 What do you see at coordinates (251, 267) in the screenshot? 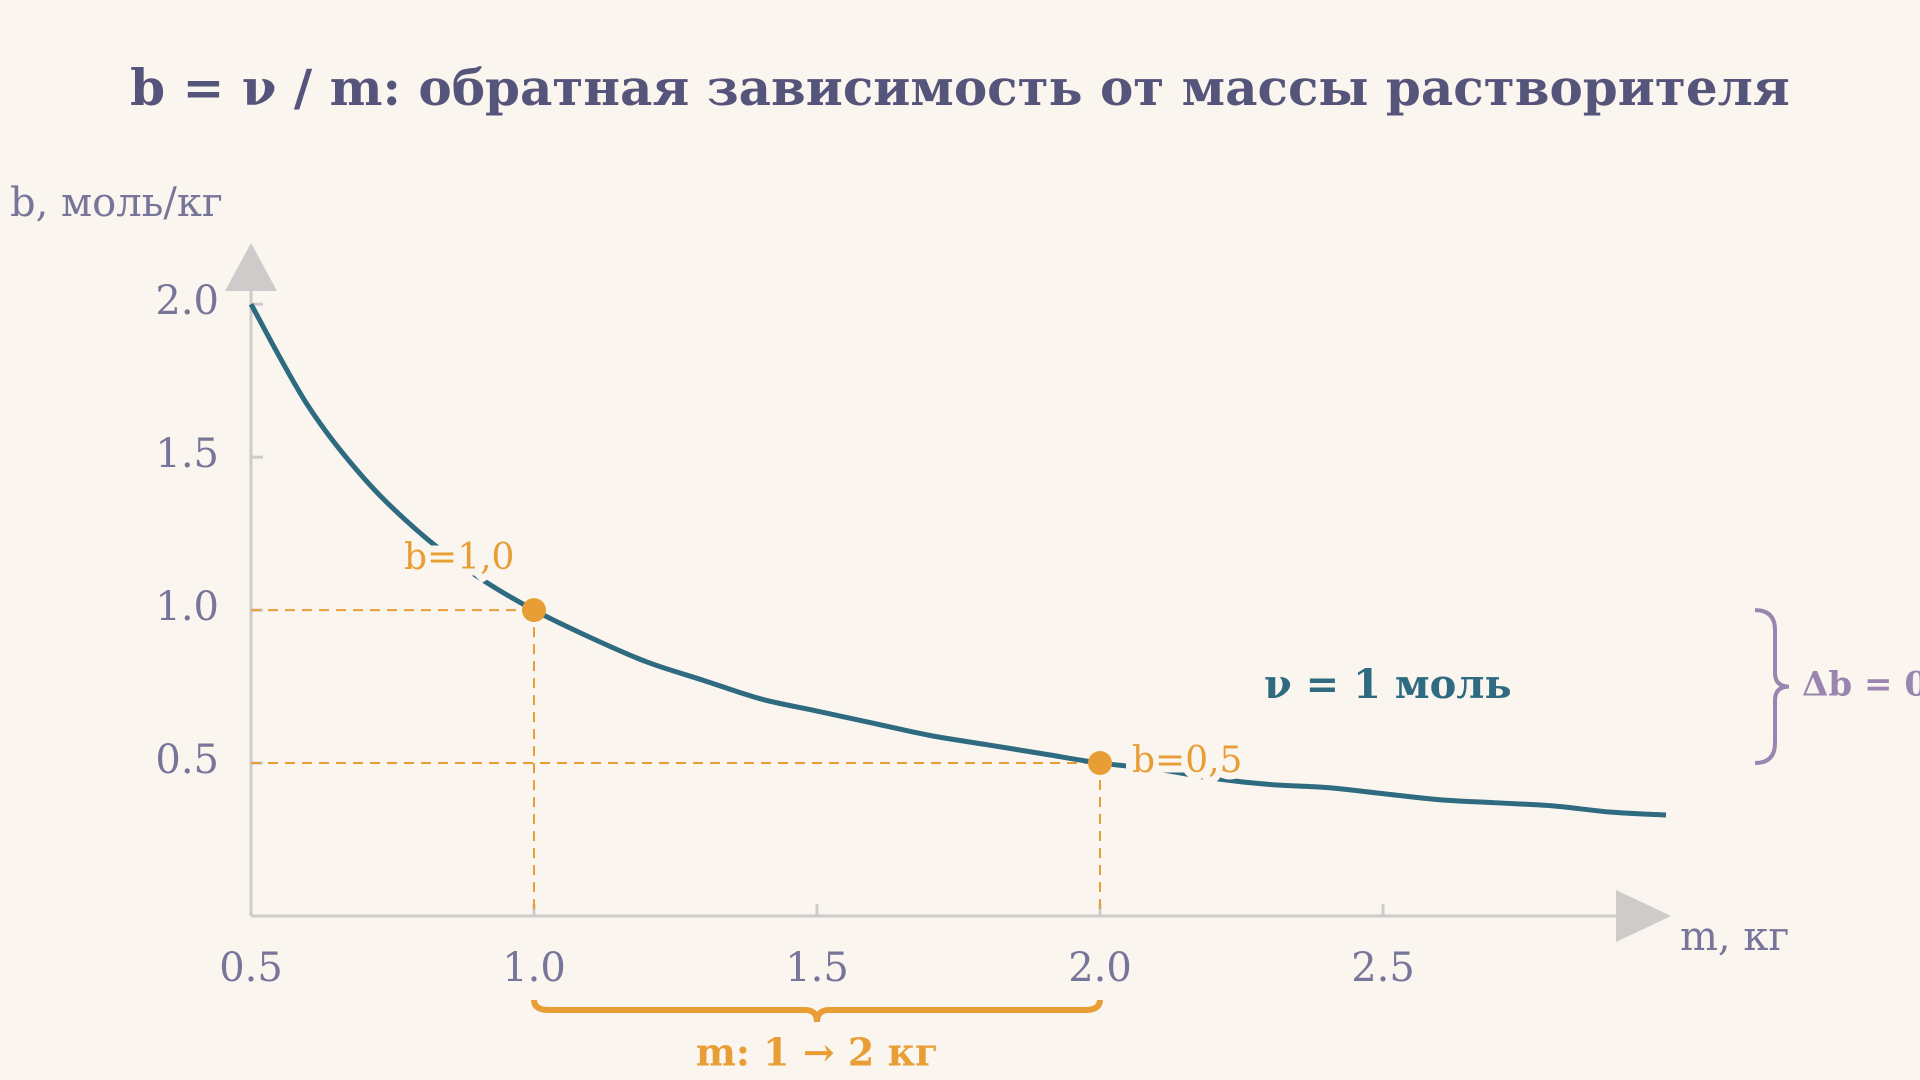
I see `y-axis-arrow` at bounding box center [251, 267].